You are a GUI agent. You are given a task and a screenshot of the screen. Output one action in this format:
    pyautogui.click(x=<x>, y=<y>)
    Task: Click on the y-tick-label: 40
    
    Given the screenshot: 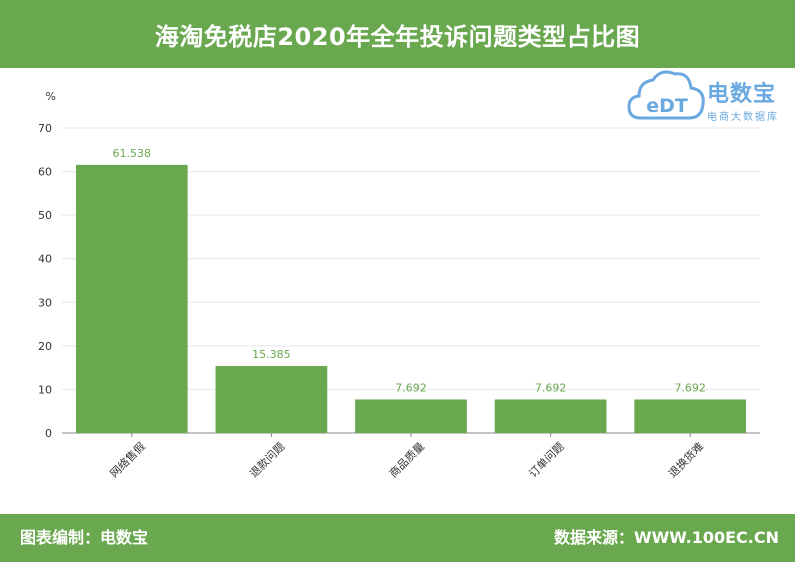 What is the action you would take?
    pyautogui.click(x=45, y=259)
    